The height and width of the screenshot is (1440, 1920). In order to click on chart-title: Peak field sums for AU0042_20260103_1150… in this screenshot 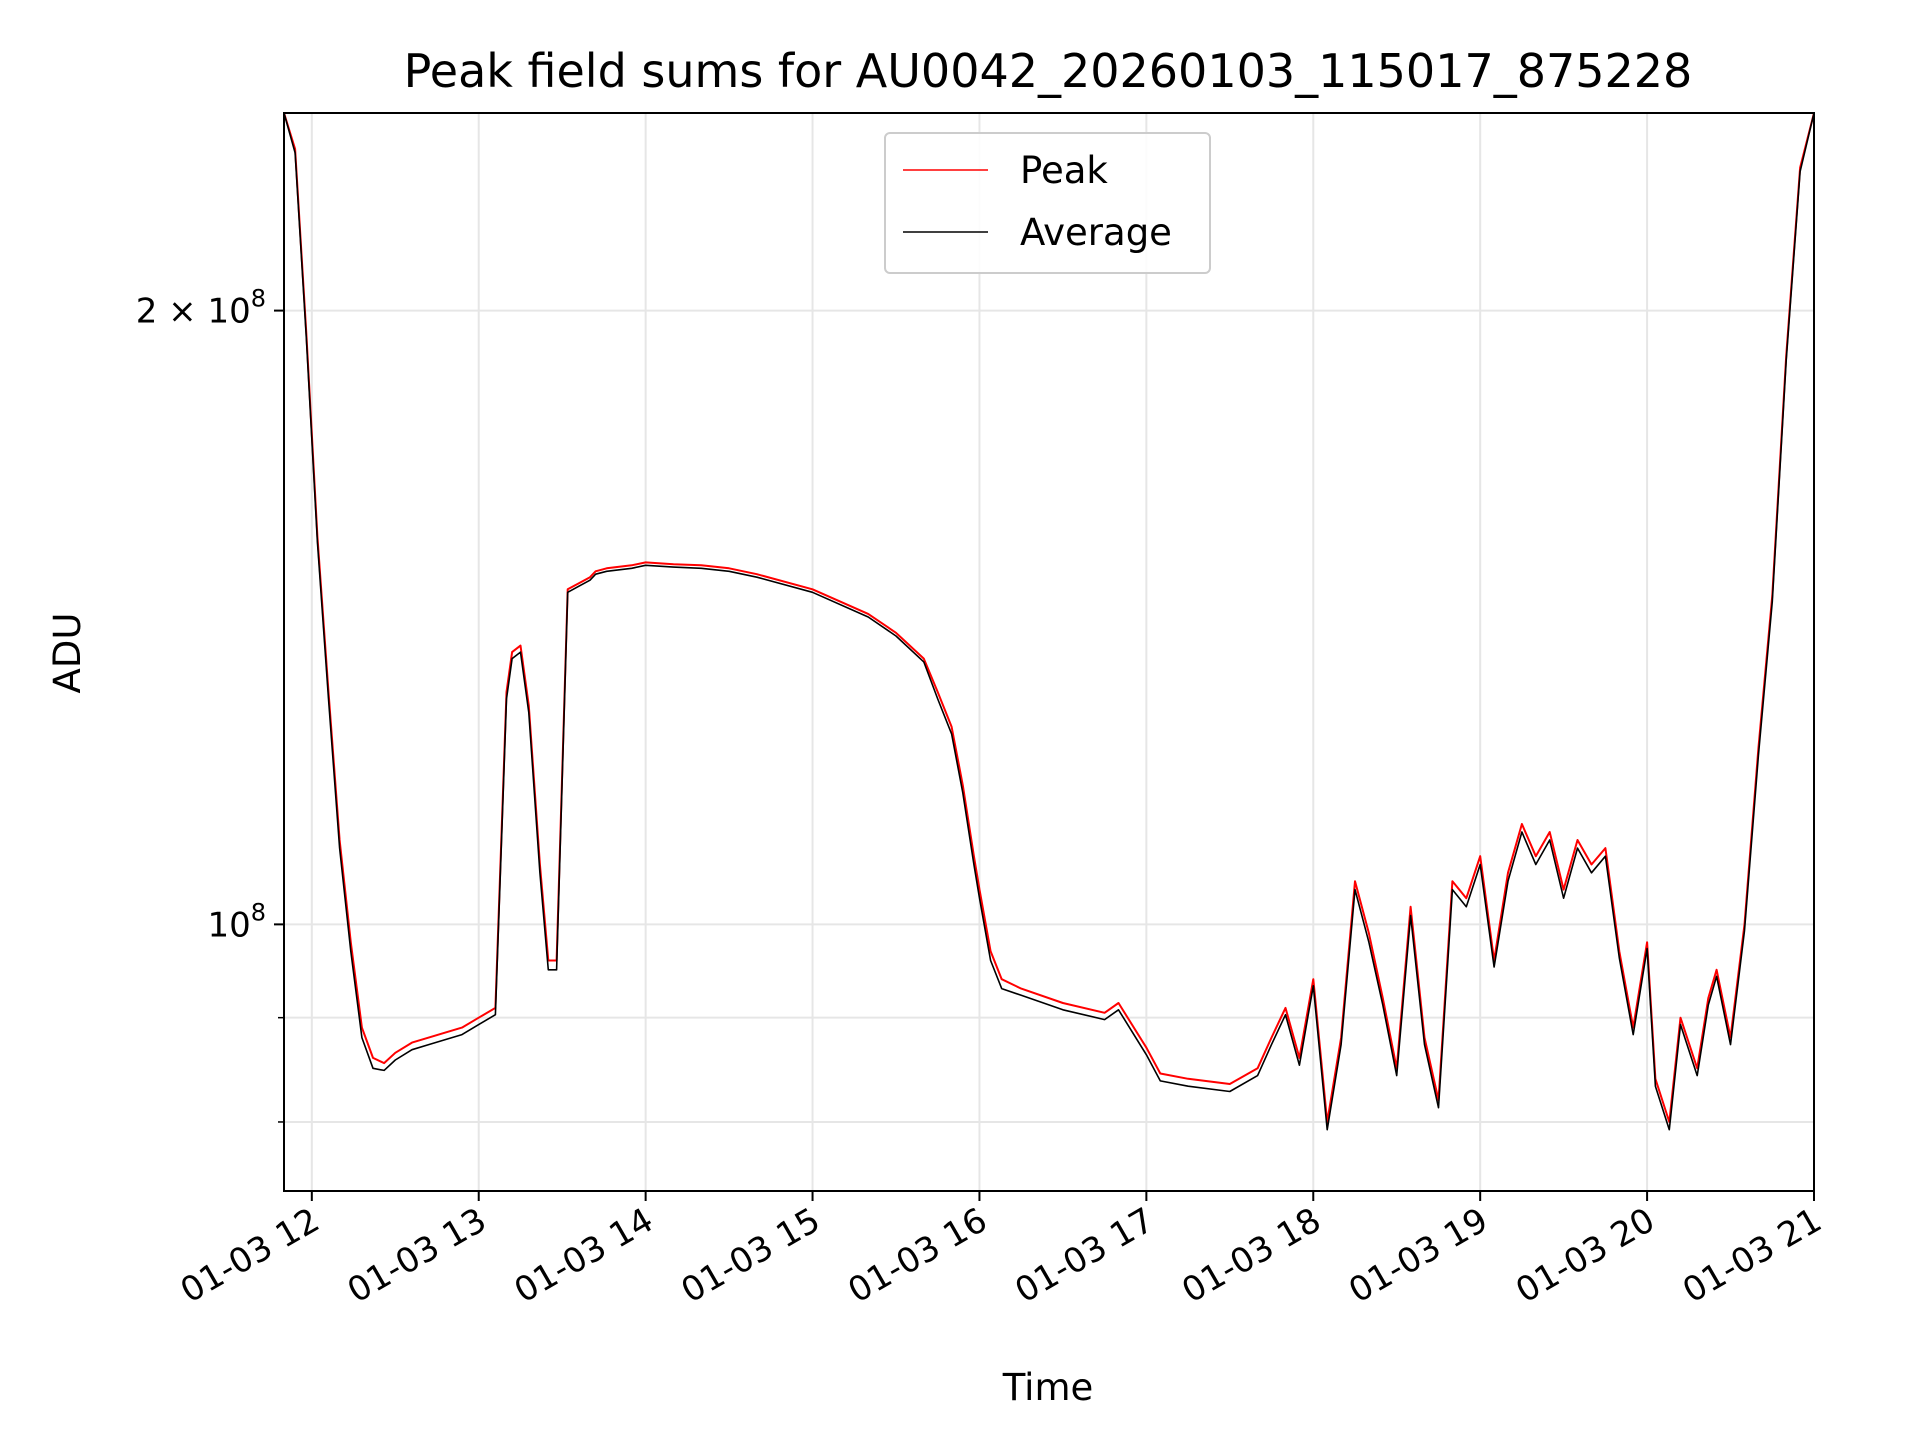, I will do `click(1048, 71)`.